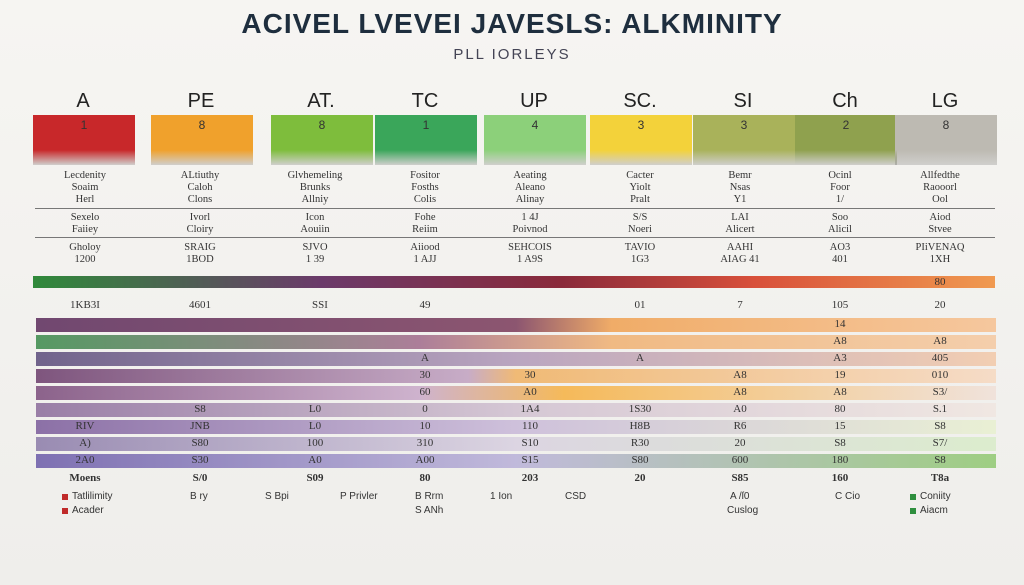 The width and height of the screenshot is (1024, 585). Describe the element at coordinates (429, 496) in the screenshot. I see `note: B Rrm` at that location.